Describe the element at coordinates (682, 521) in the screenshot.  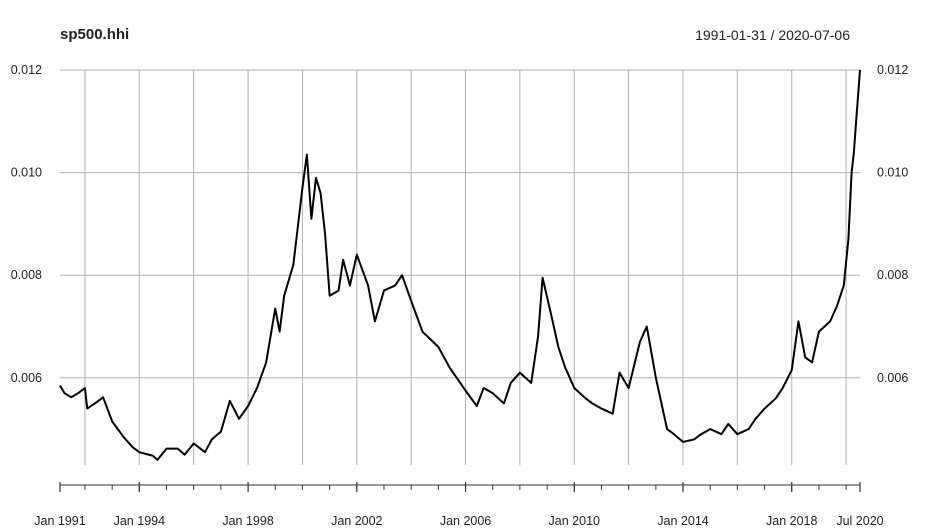
I see `x-tick-label: Jan 2014` at that location.